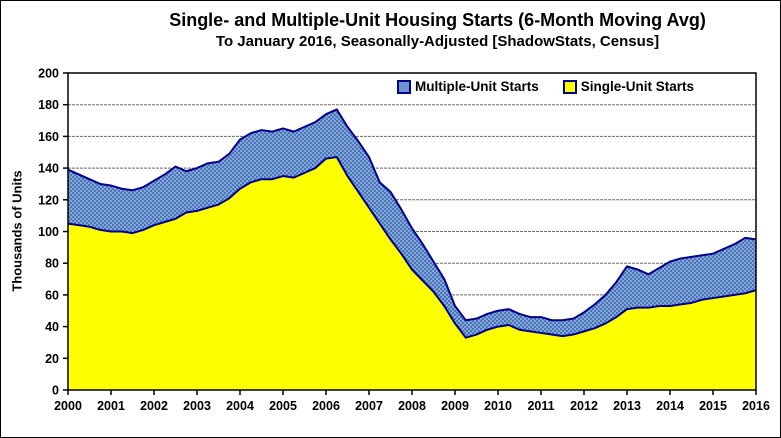 The height and width of the screenshot is (438, 781). Describe the element at coordinates (545, 86) in the screenshot. I see `chart-legend: Multiple-Unit Starts Single-Unit Starts` at that location.